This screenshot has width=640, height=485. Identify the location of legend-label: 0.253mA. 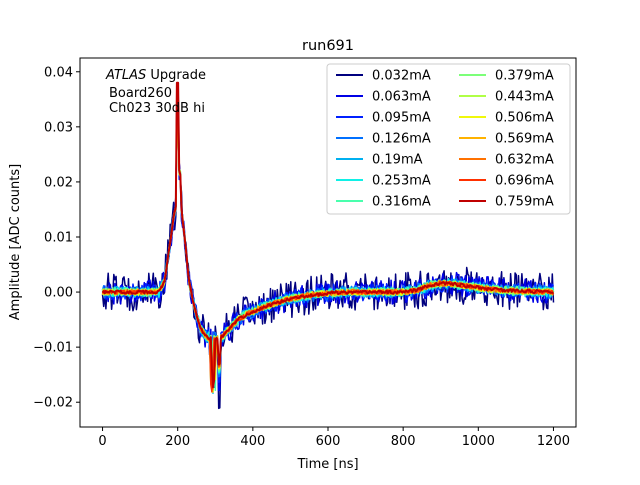
(401, 181).